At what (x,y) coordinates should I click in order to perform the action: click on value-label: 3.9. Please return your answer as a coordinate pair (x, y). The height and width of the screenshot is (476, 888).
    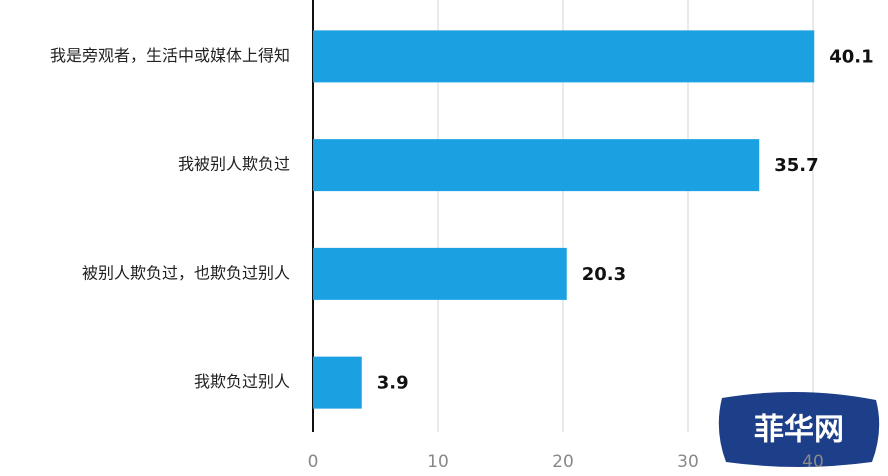
    Looking at the image, I should click on (393, 383).